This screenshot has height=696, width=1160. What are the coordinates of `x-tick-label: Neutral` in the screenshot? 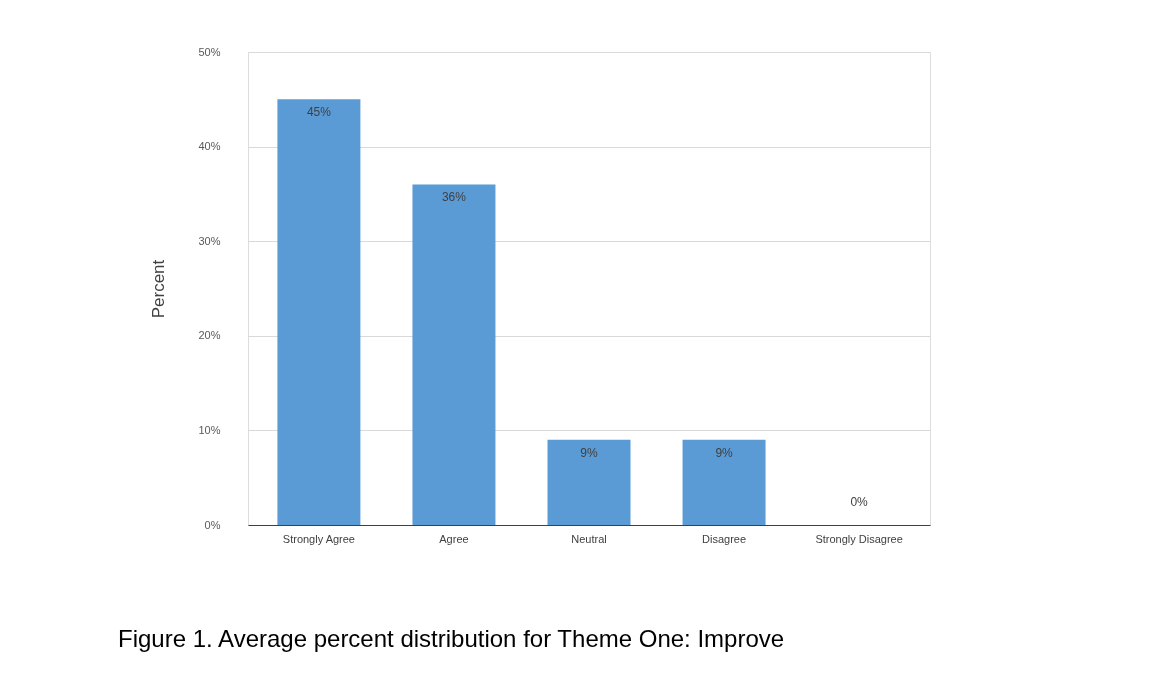 It's located at (589, 538).